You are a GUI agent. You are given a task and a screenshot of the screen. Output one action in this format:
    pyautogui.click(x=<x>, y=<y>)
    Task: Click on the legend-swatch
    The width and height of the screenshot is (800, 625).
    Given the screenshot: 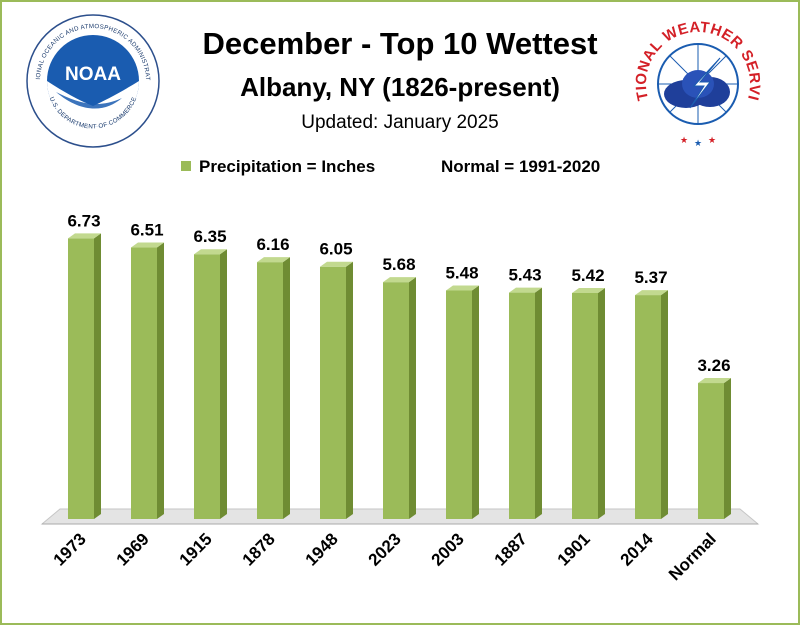 What is the action you would take?
    pyautogui.click(x=186, y=166)
    